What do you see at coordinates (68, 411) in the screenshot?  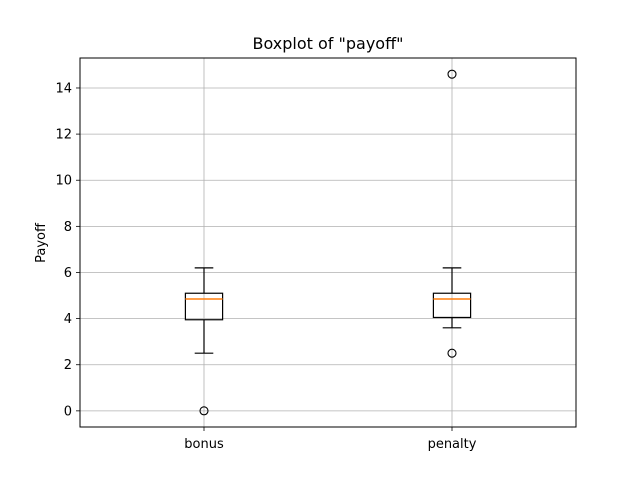 I see `y-tick-label: 0` at bounding box center [68, 411].